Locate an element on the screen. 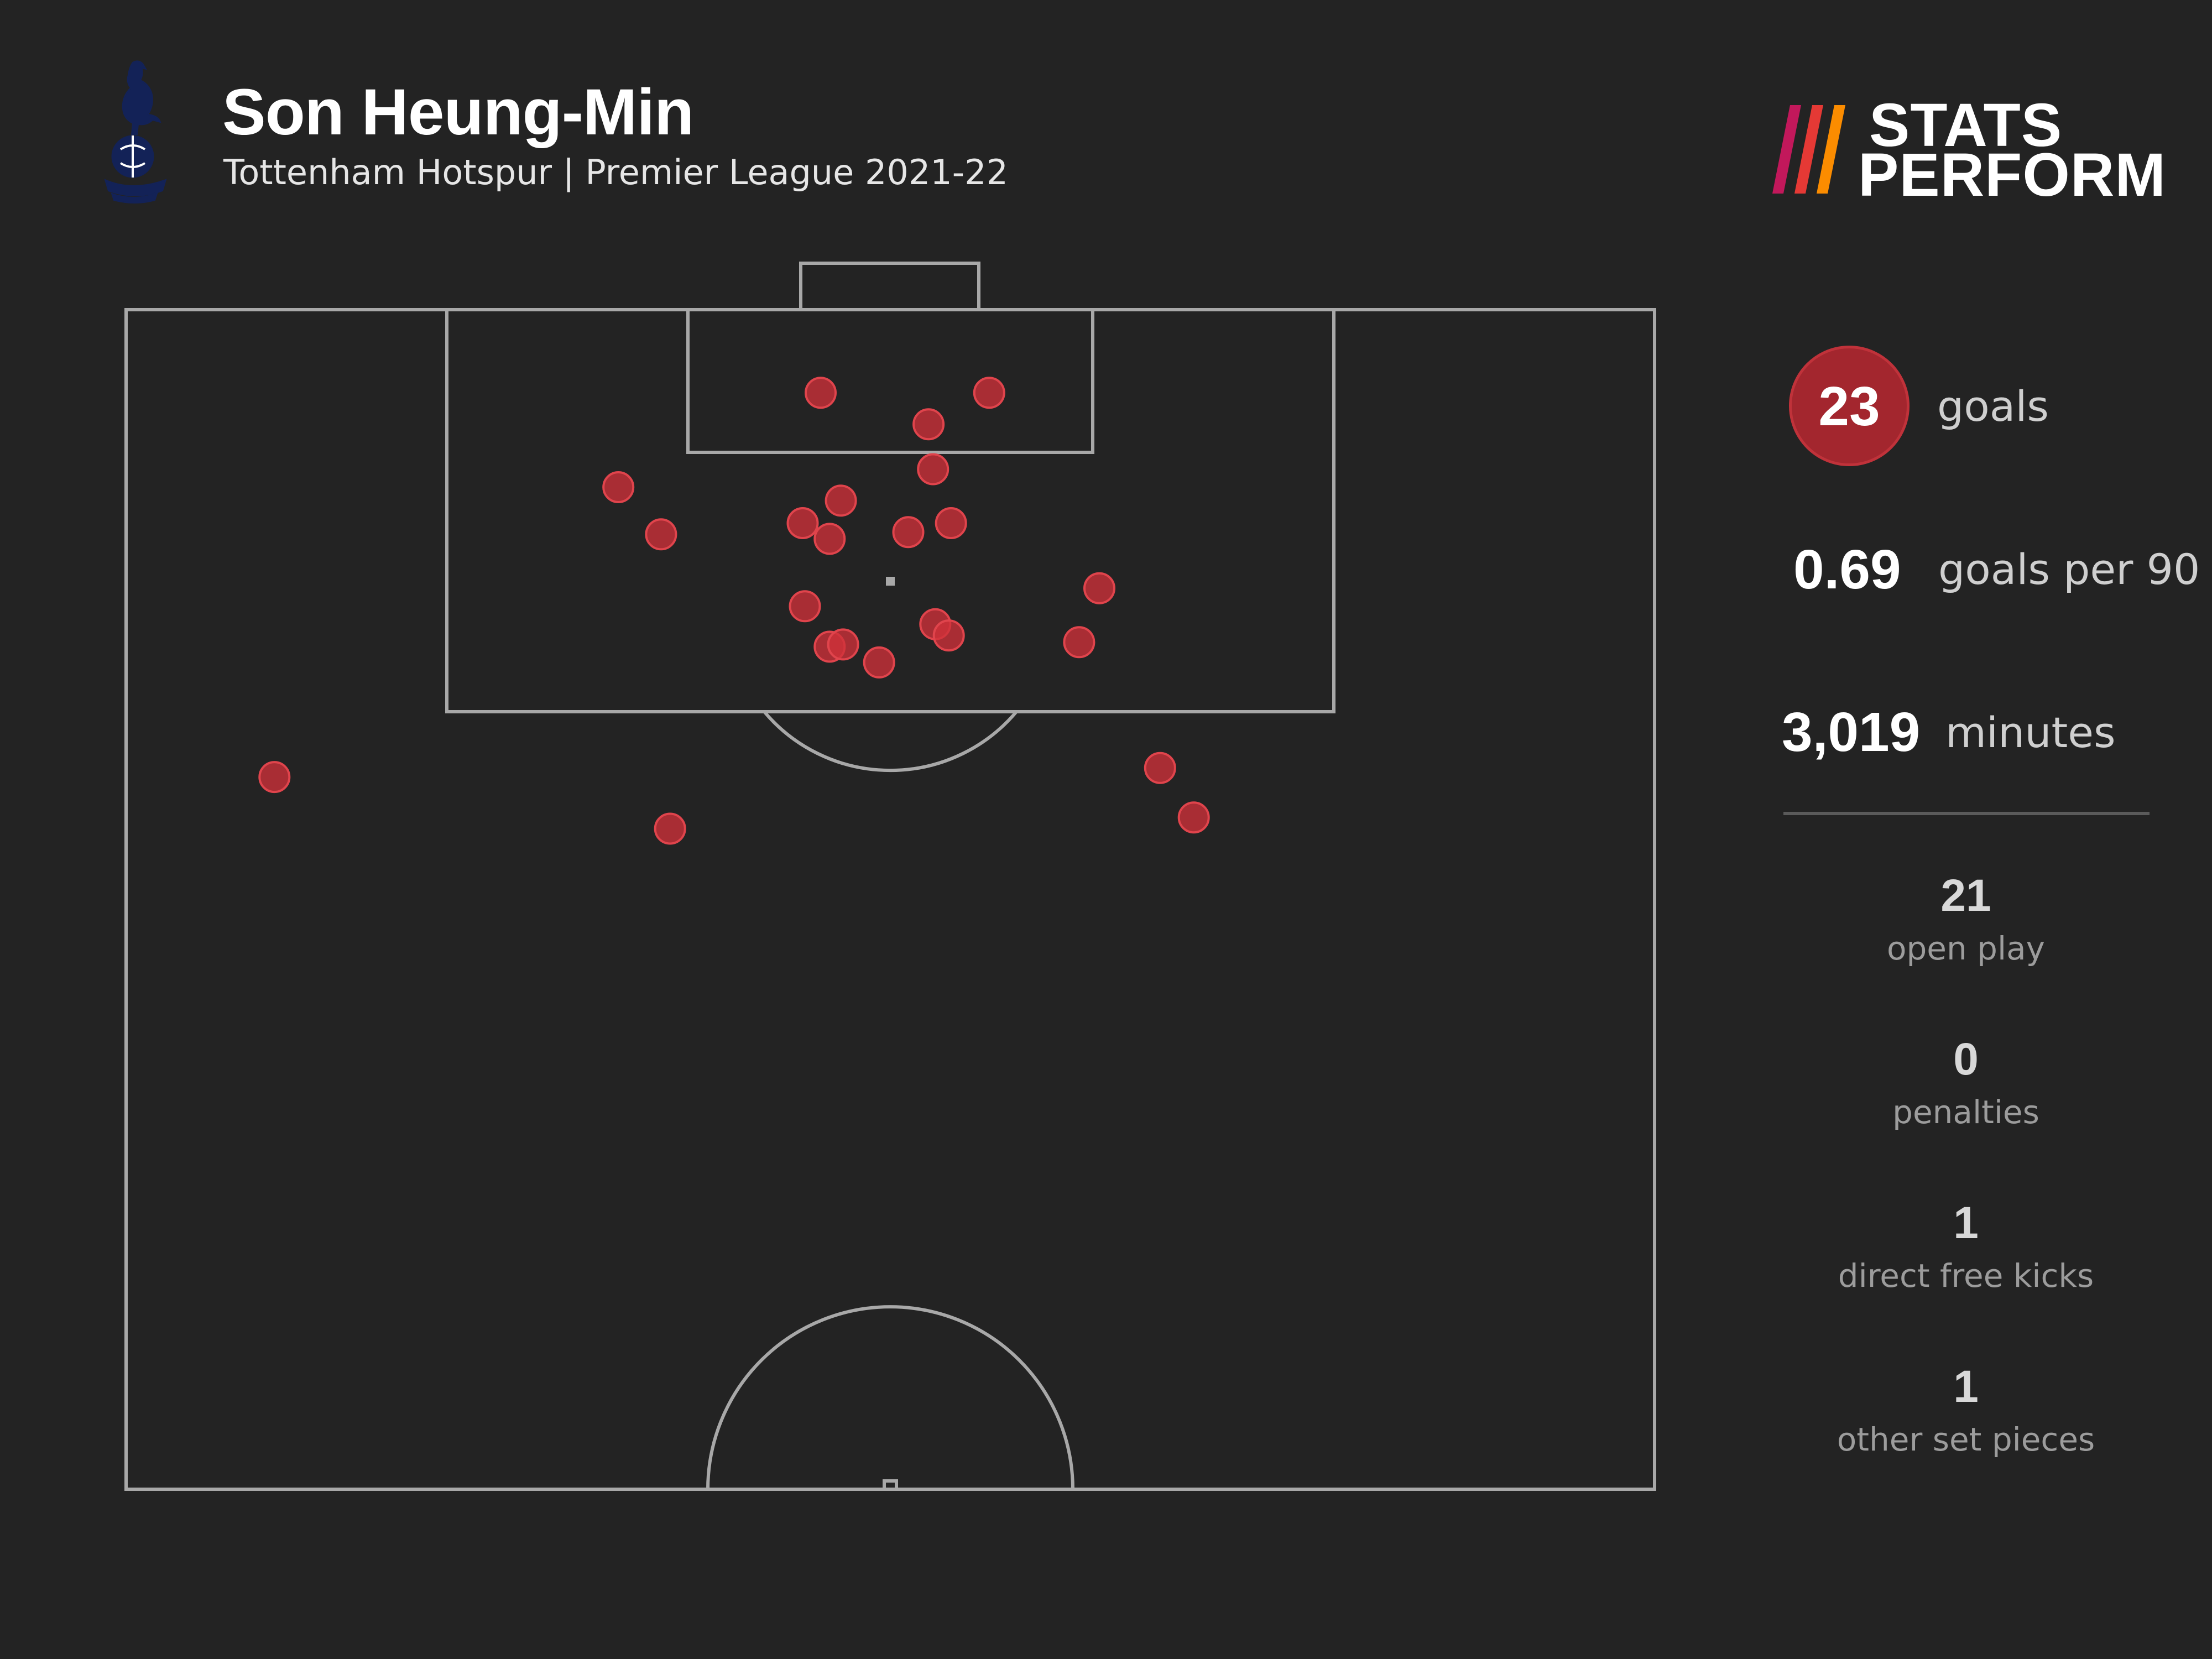  six-yard-box is located at coordinates (890, 381).